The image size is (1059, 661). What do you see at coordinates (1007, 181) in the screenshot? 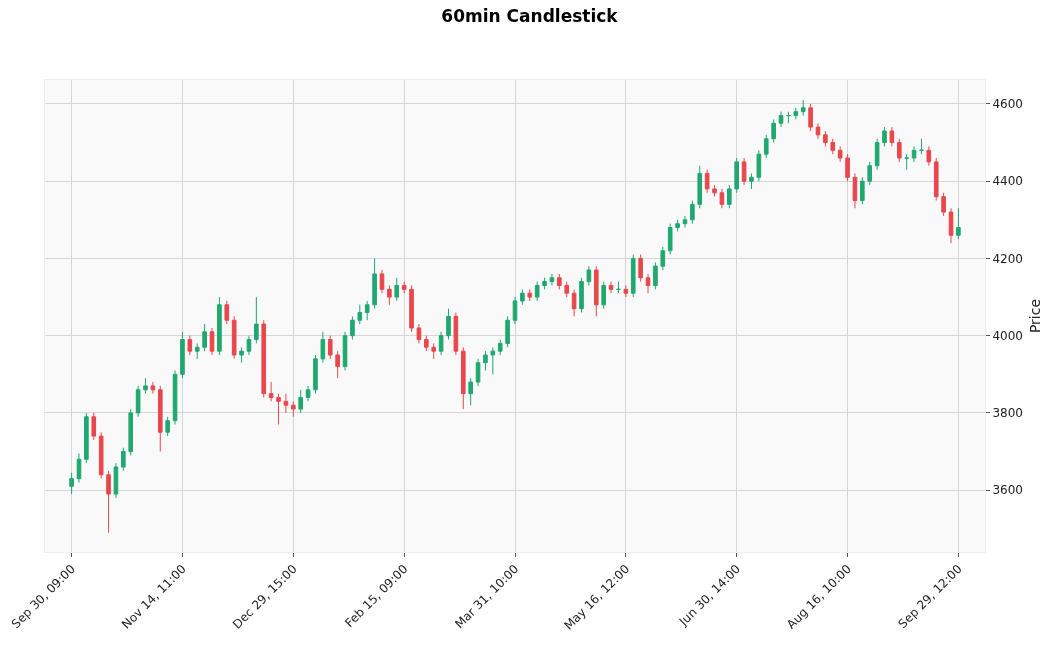
I see `y-tick-label: 4400` at bounding box center [1007, 181].